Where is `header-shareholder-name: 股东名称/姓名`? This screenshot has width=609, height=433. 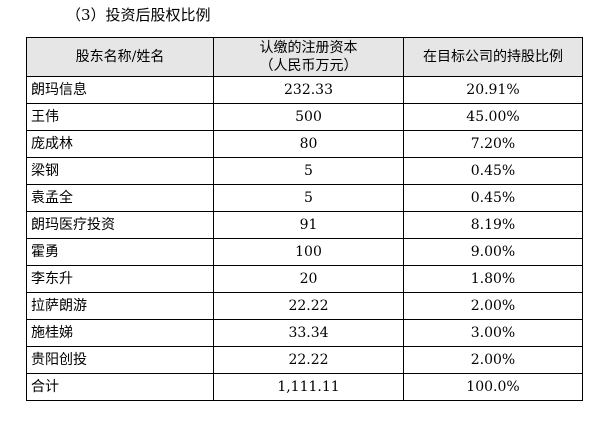
header-shareholder-name: 股东名称/姓名 is located at coordinates (120, 57).